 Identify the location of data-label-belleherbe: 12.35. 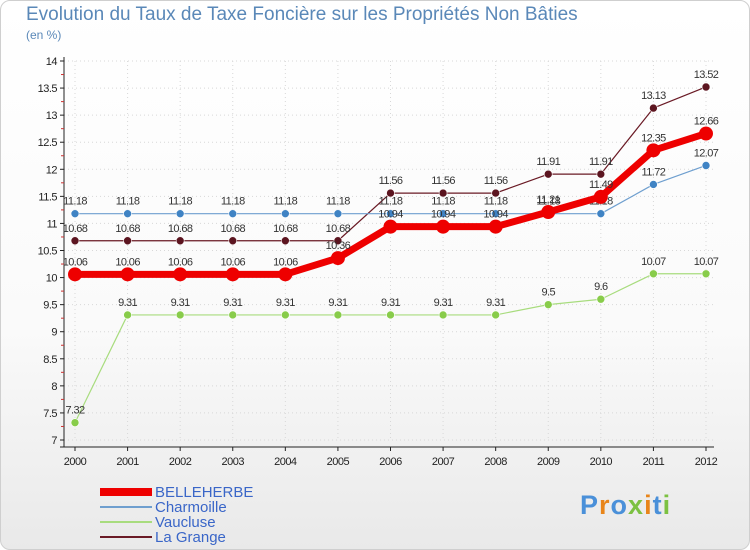
(653, 138).